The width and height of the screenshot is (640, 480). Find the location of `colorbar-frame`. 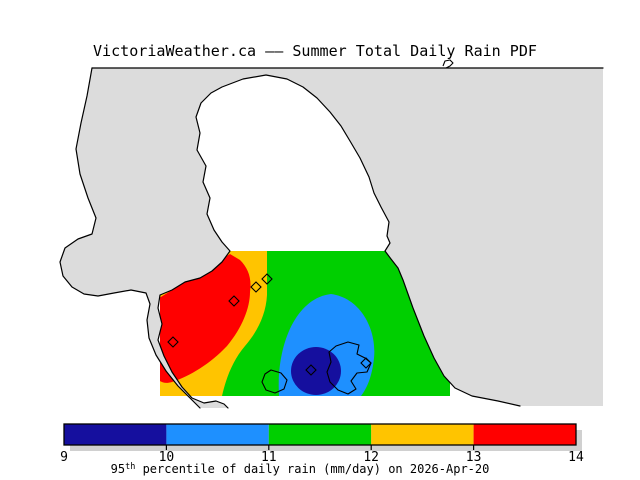

colorbar-frame is located at coordinates (320, 434).